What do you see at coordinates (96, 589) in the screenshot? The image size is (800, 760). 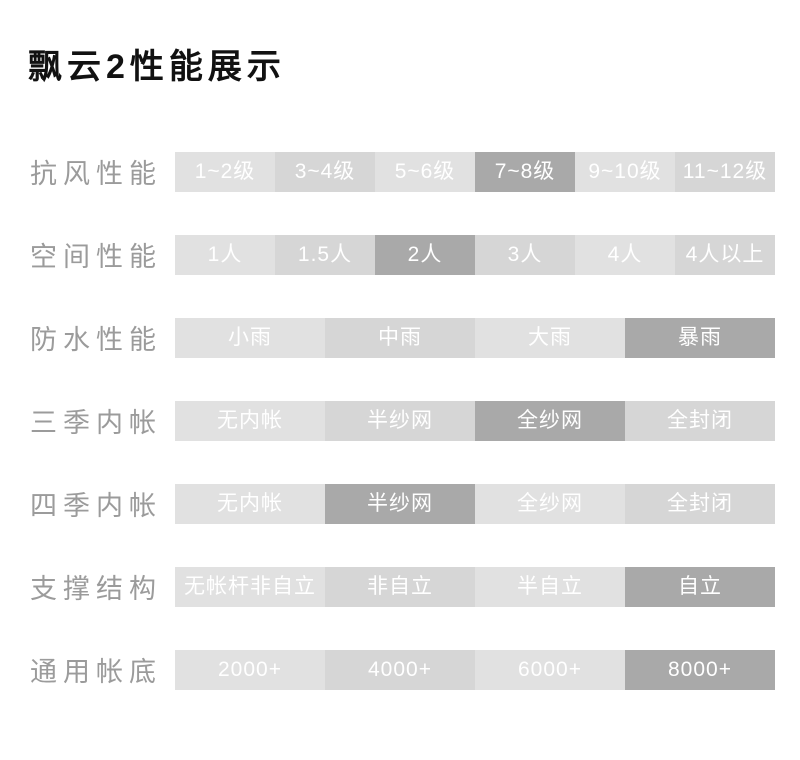 I see `row-label: 支撑结构` at bounding box center [96, 589].